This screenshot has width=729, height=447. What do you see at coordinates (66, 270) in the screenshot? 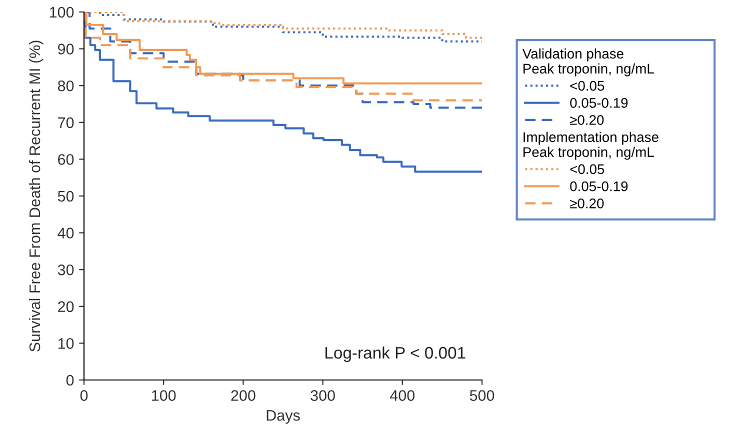
I see `y-tick-label: 30` at bounding box center [66, 270].